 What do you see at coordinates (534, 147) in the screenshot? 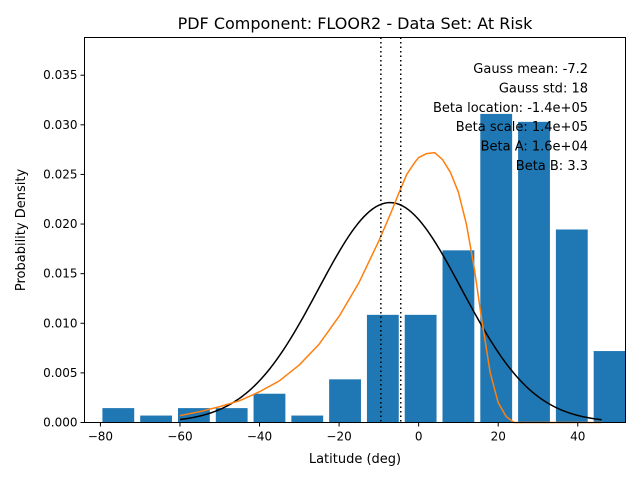
I see `annotation-text: Beta A: 1.6e+04` at bounding box center [534, 147].